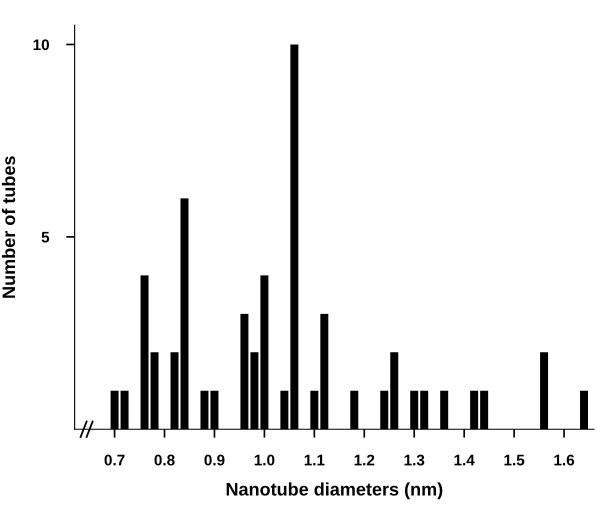  Describe the element at coordinates (364, 460) in the screenshot. I see `x-tick-label: 1.2` at that location.